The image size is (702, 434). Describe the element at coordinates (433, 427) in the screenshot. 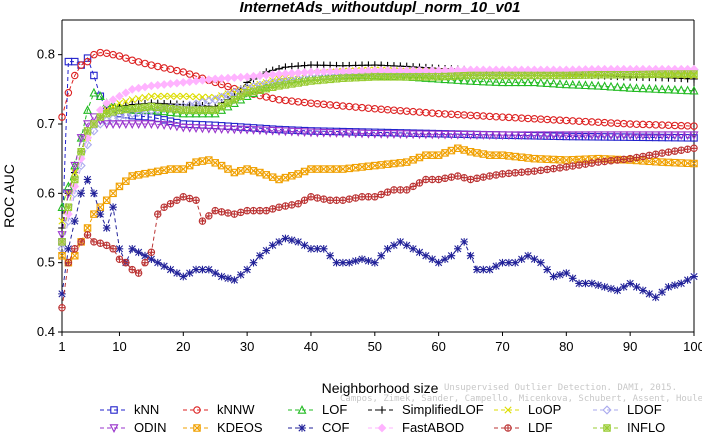

I see `legend-label: FastABOD` at that location.